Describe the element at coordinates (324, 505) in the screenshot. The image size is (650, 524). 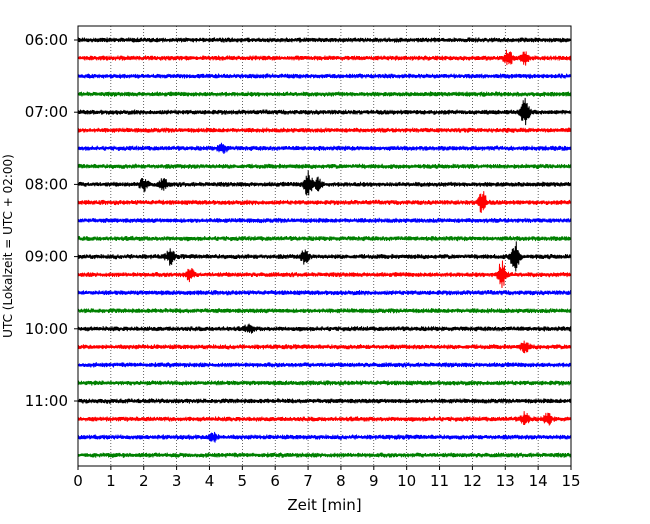
I see `x-axis-label: Zeit [min]` at that location.